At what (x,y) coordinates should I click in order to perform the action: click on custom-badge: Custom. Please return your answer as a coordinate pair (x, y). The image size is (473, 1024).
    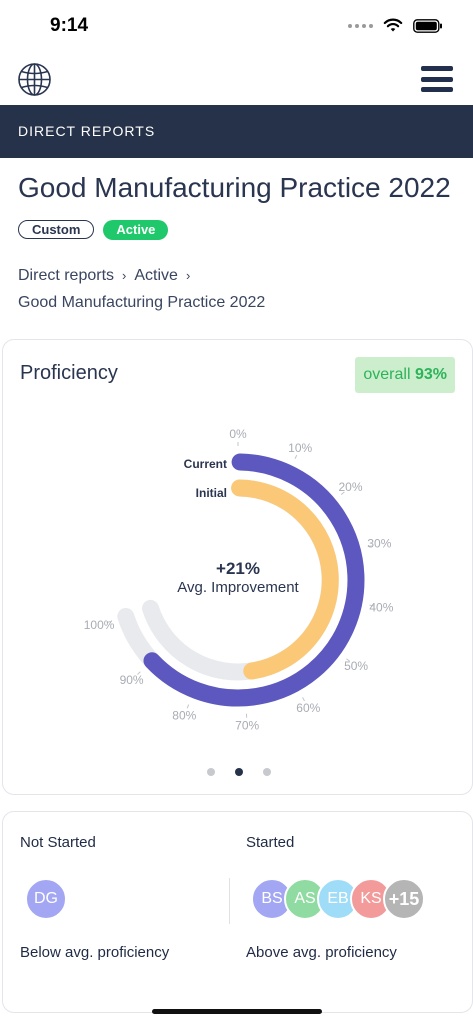
    Looking at the image, I should click on (56, 229).